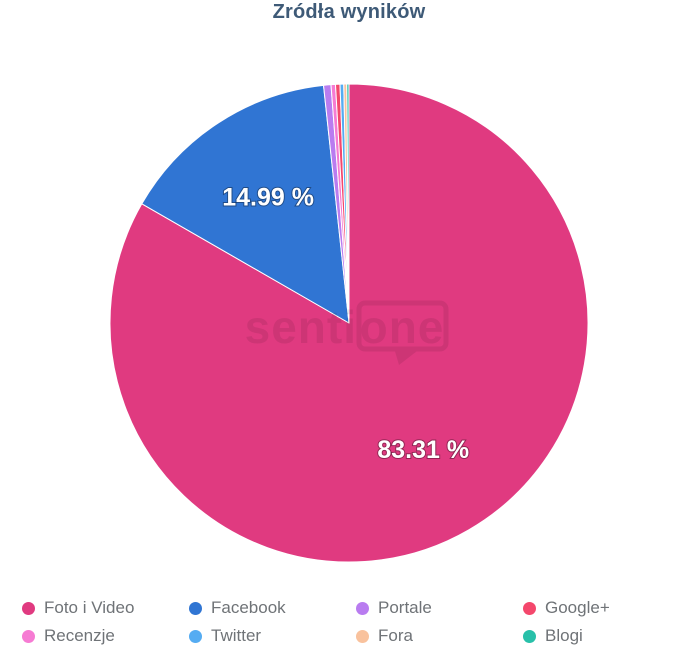 This screenshot has height=658, width=698. I want to click on legend-item-blogi: Blogi, so click(606, 636).